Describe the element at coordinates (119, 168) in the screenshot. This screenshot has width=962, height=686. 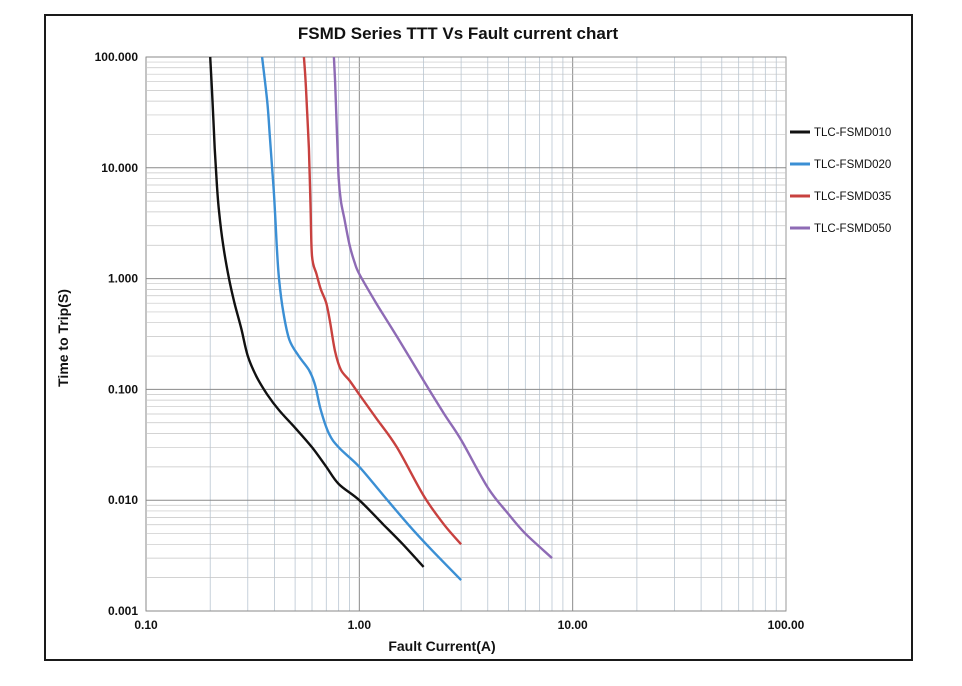
I see `y-tick-label: 10.000` at that location.